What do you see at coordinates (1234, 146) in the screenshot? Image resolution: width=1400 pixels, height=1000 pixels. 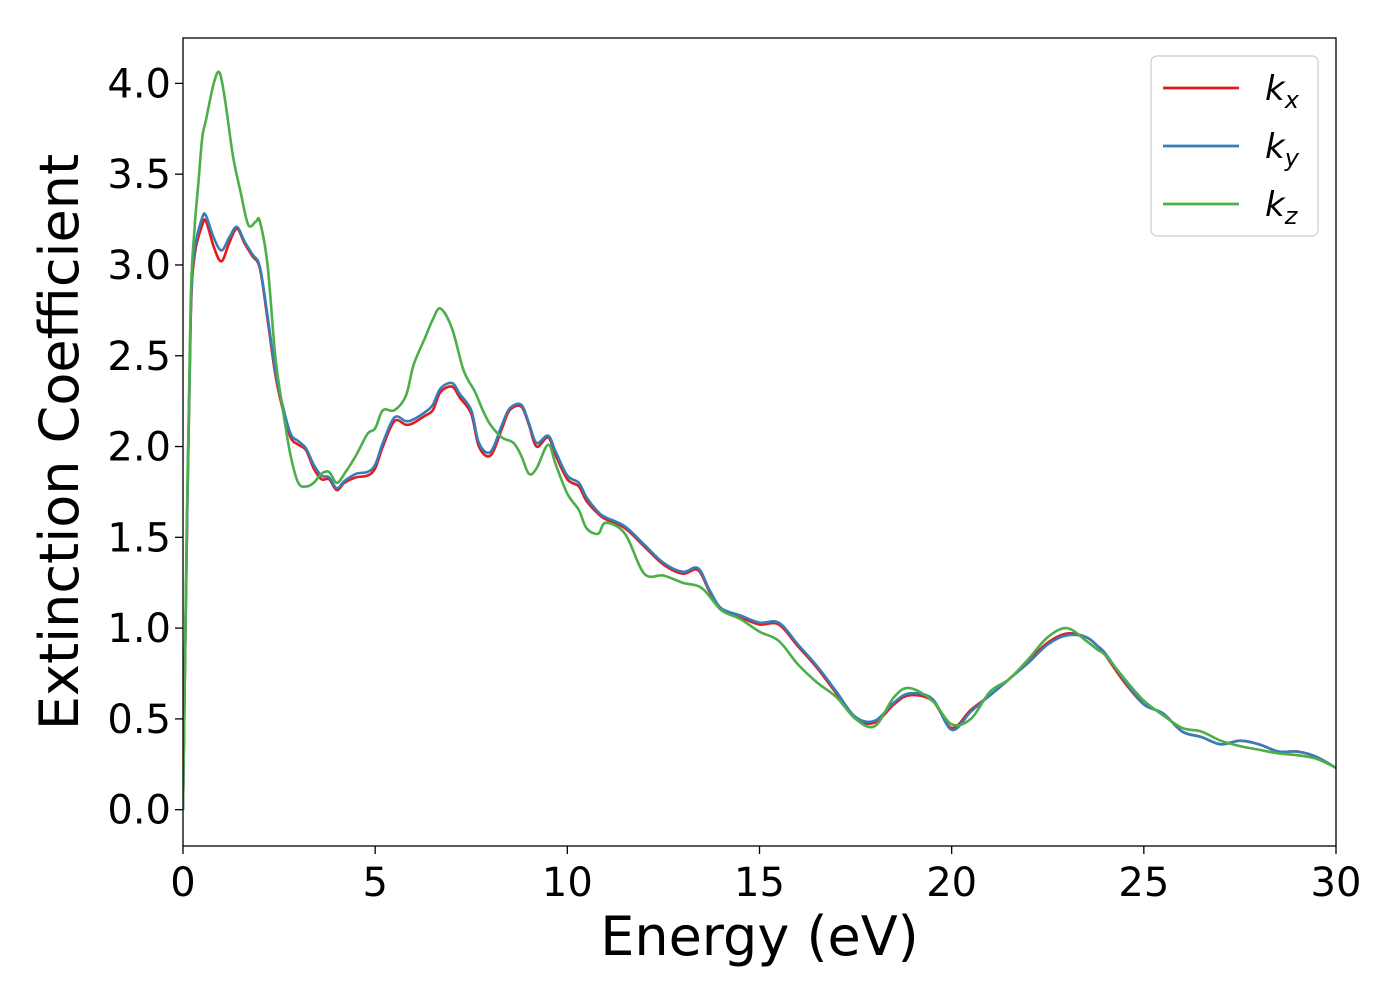 I see `legend: kx ky kz` at bounding box center [1234, 146].